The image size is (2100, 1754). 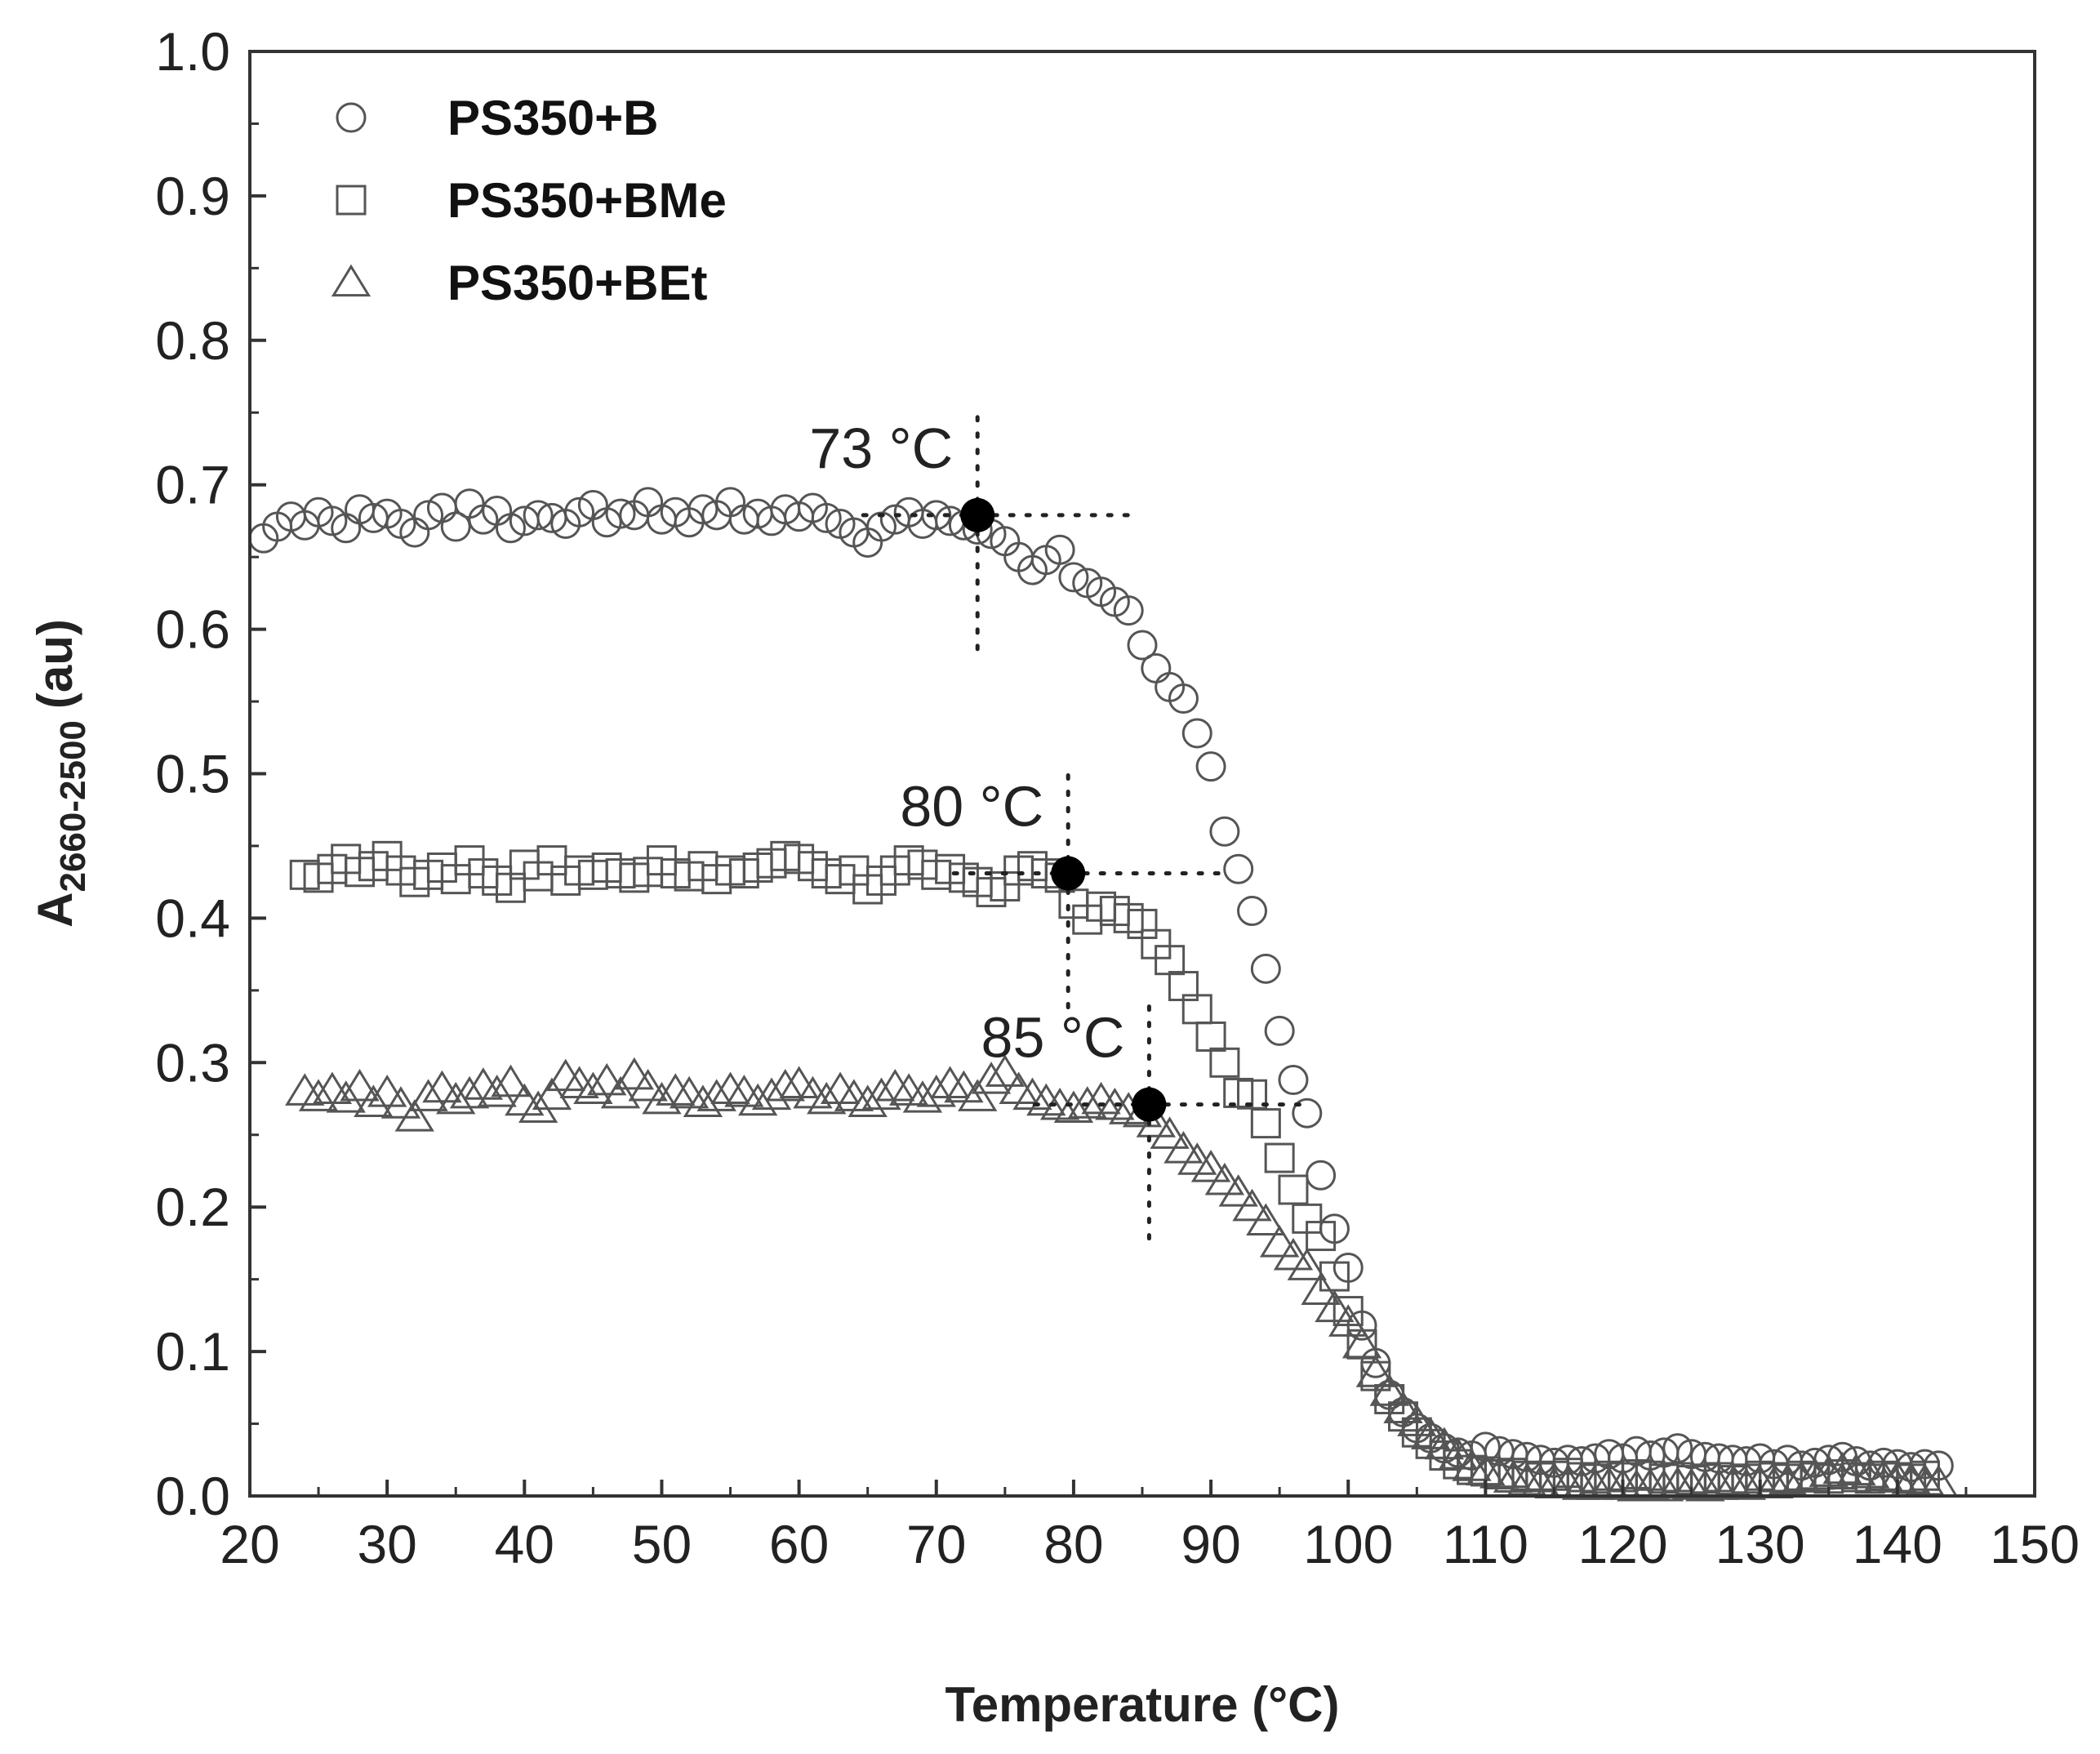 What do you see at coordinates (1053, 1038) in the screenshot?
I see `onset-label: 85 °C` at bounding box center [1053, 1038].